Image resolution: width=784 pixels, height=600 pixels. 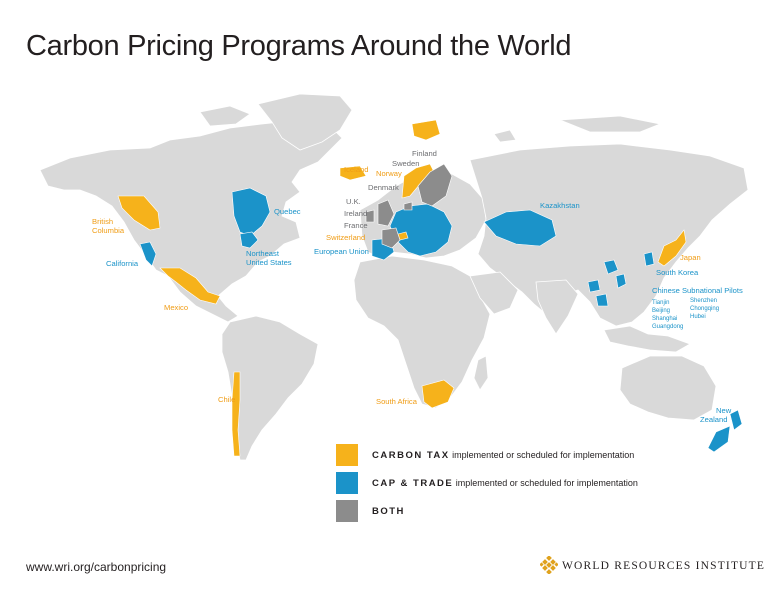 I want to click on legend-swatch-carbon-tax, so click(x=347, y=455).